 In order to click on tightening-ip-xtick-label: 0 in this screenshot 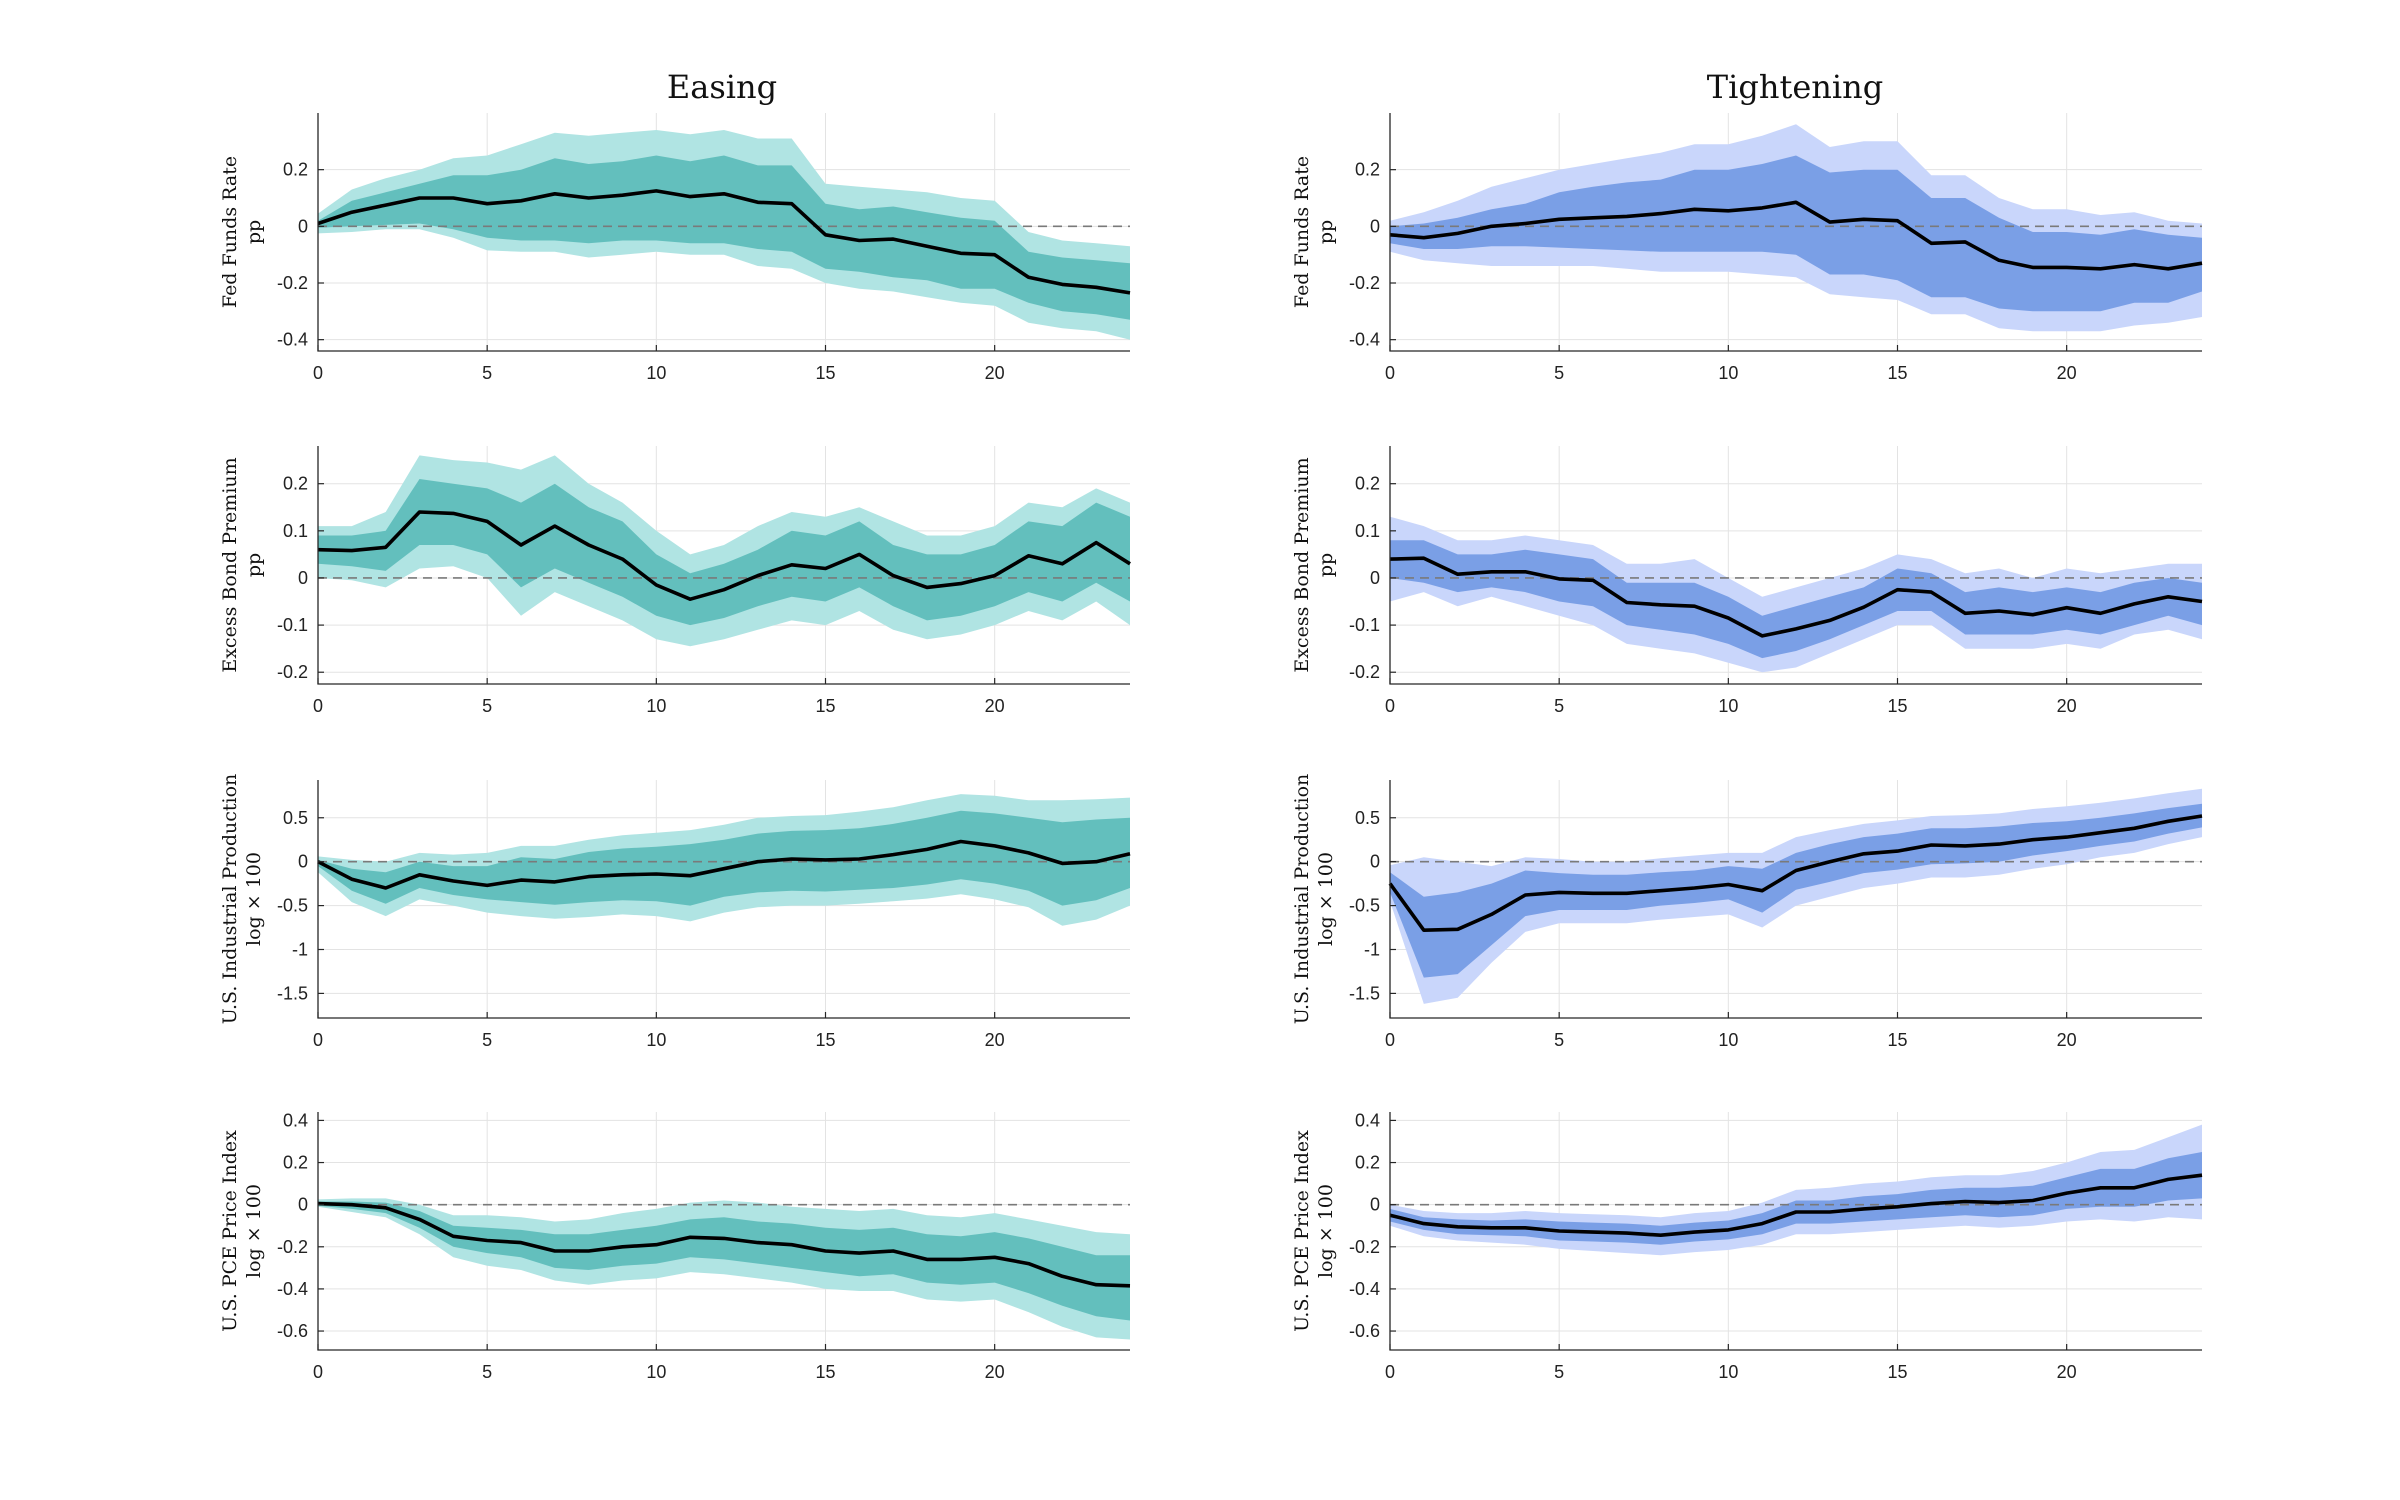, I will do `click(1390, 1040)`.